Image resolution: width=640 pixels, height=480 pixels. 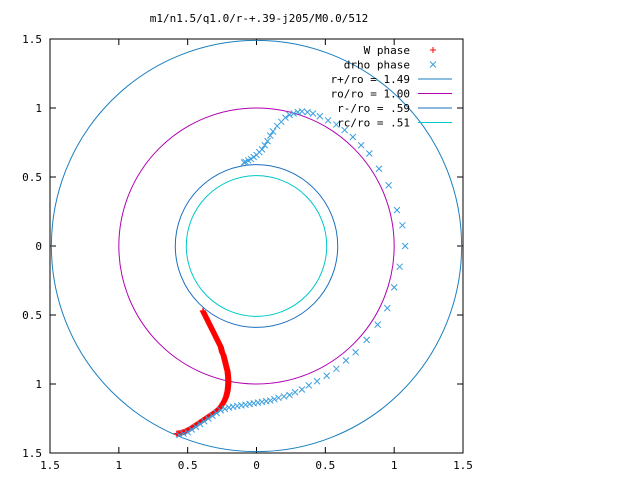 What do you see at coordinates (377, 65) in the screenshot?
I see `legend-label: drho phase` at bounding box center [377, 65].